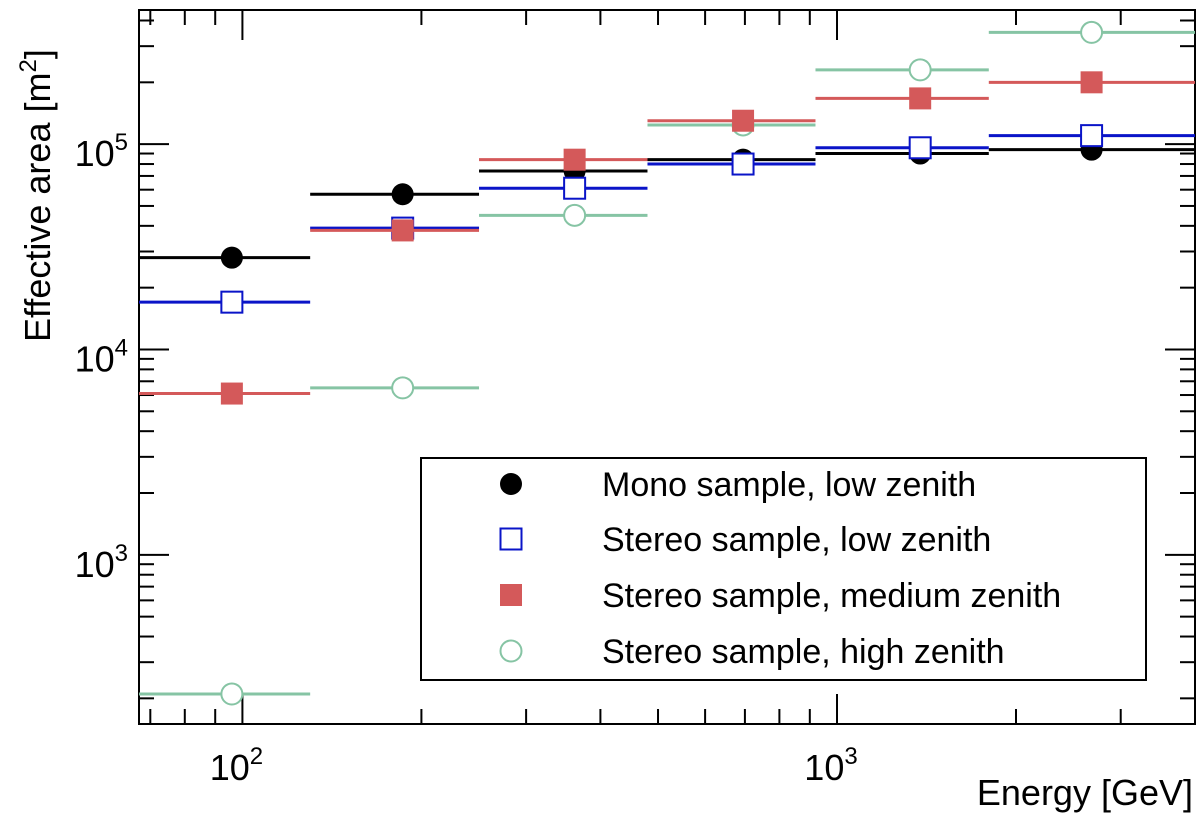  What do you see at coordinates (803, 652) in the screenshot?
I see `legend-label: Stereo sample, high zenith` at bounding box center [803, 652].